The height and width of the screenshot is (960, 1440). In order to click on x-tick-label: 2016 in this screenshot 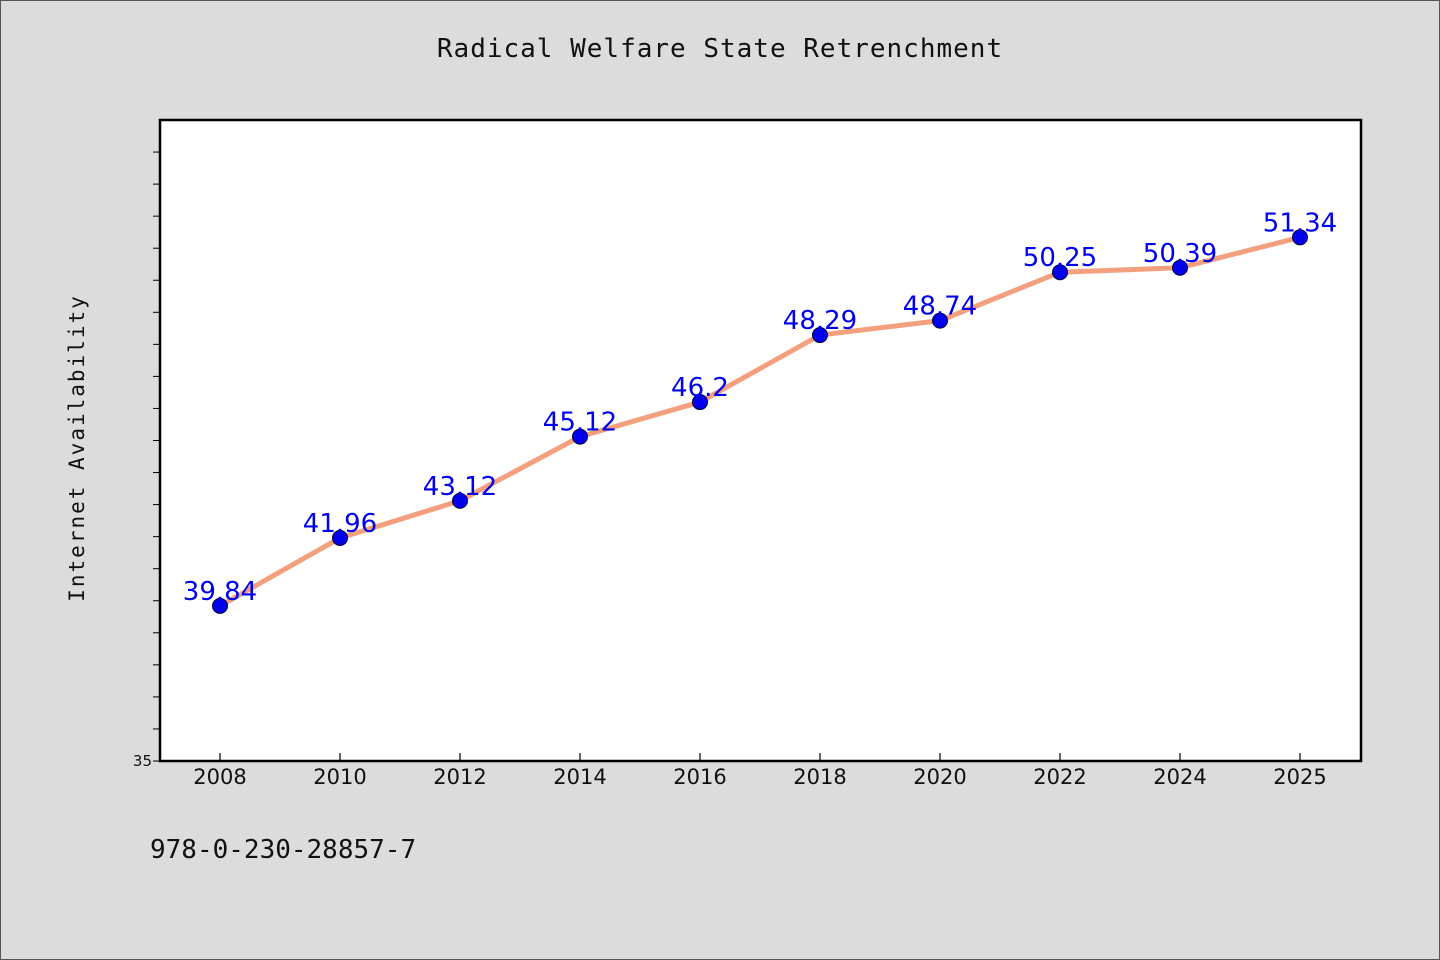, I will do `click(699, 777)`.